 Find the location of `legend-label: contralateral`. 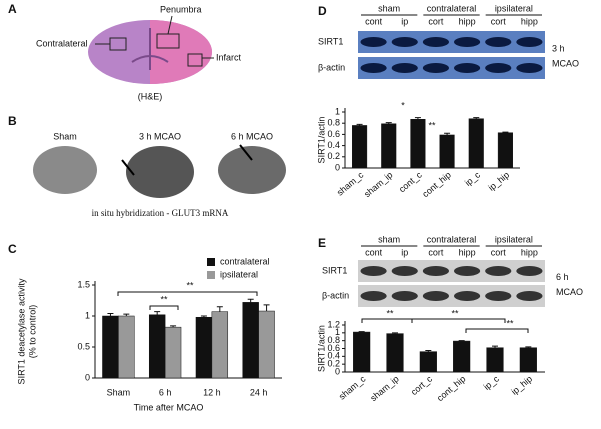

legend-label: contralateral is located at coordinates (245, 261).